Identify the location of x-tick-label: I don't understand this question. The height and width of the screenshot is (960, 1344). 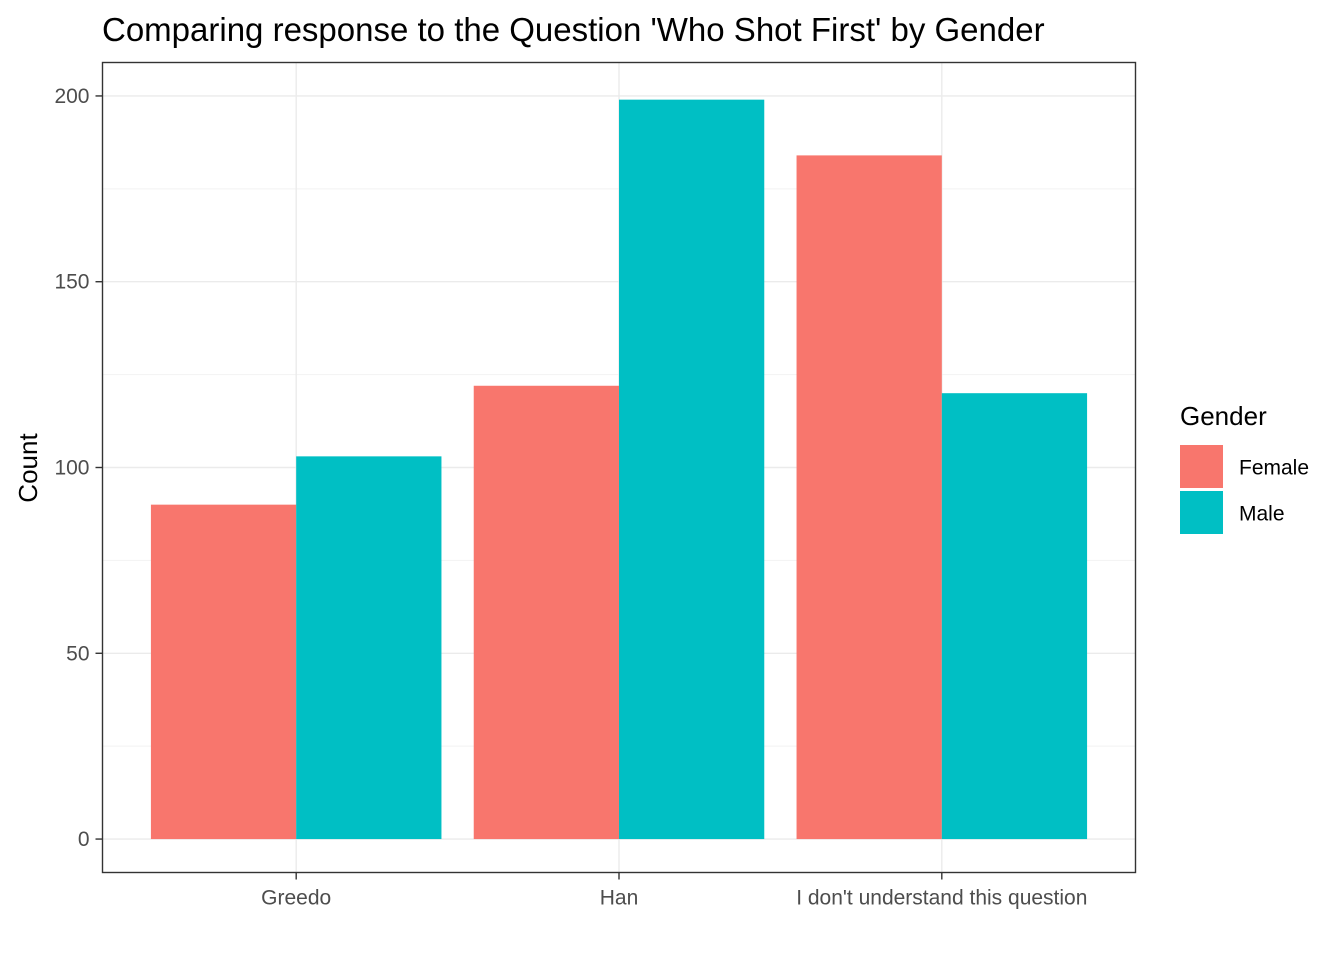
(941, 898).